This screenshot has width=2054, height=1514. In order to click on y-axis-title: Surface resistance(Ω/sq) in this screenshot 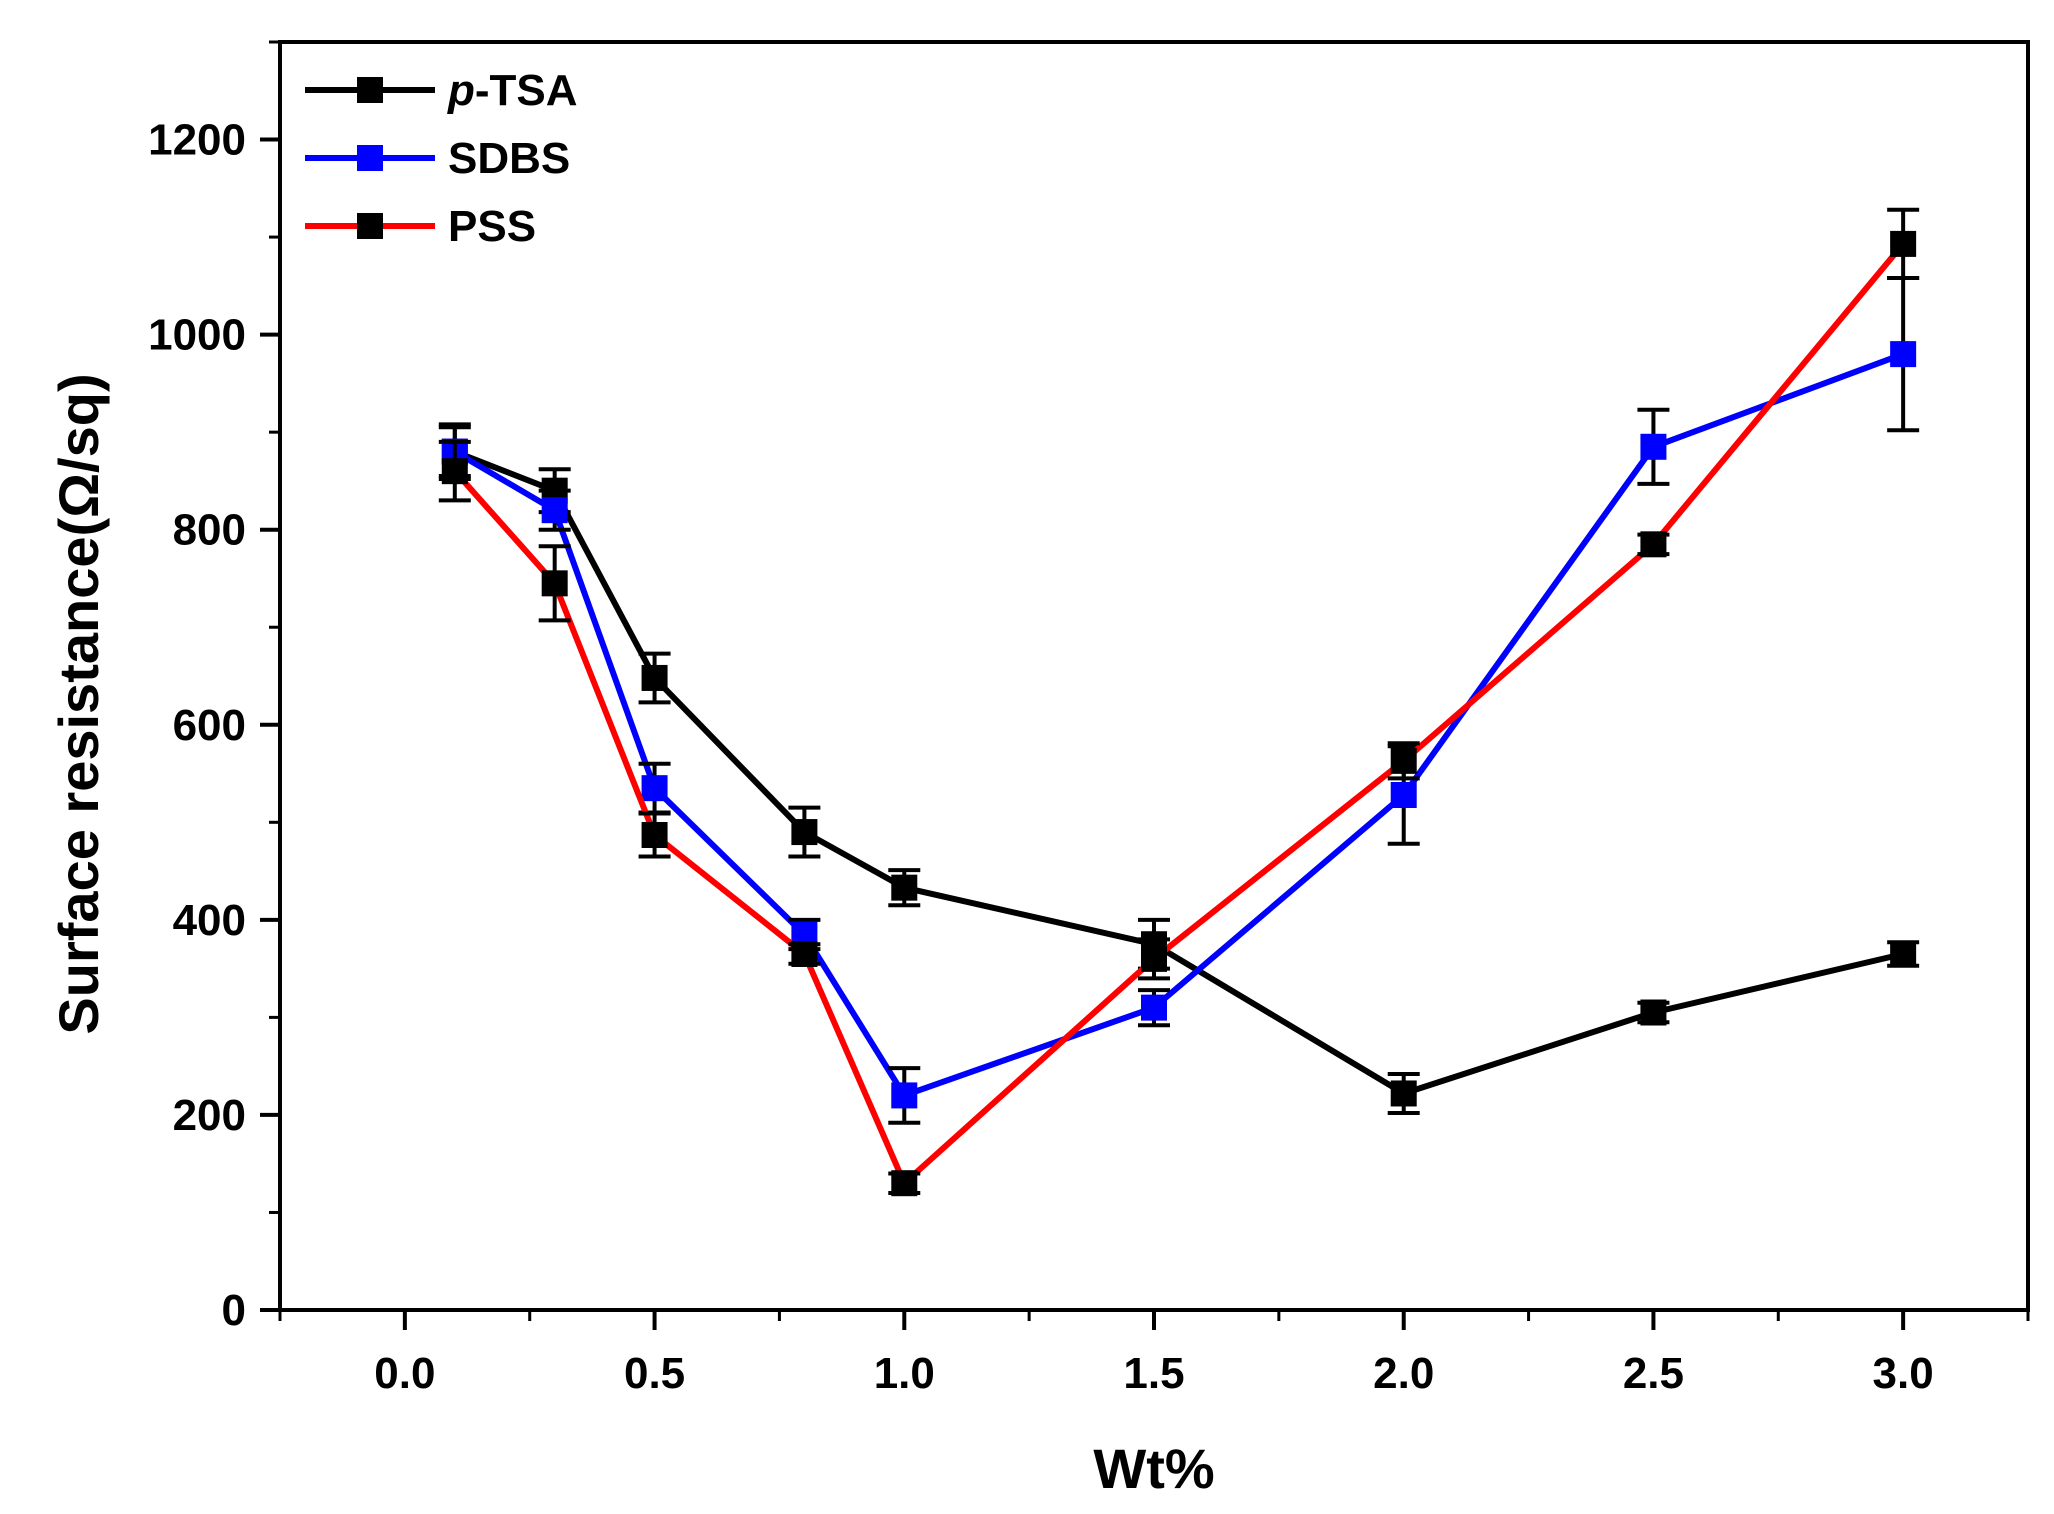, I will do `click(78, 703)`.